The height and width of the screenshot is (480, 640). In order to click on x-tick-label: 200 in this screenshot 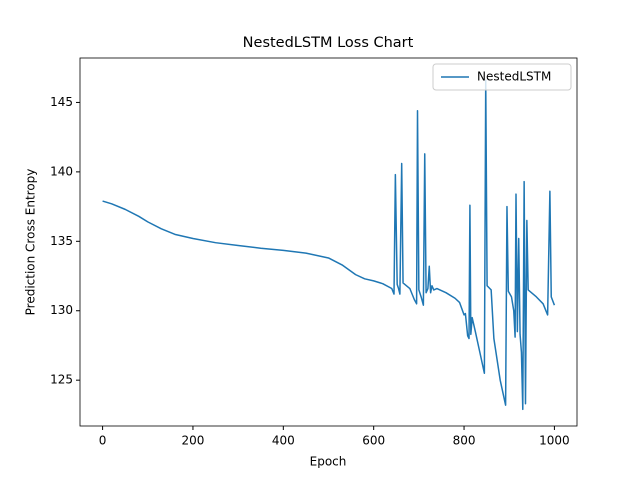, I will do `click(193, 441)`.